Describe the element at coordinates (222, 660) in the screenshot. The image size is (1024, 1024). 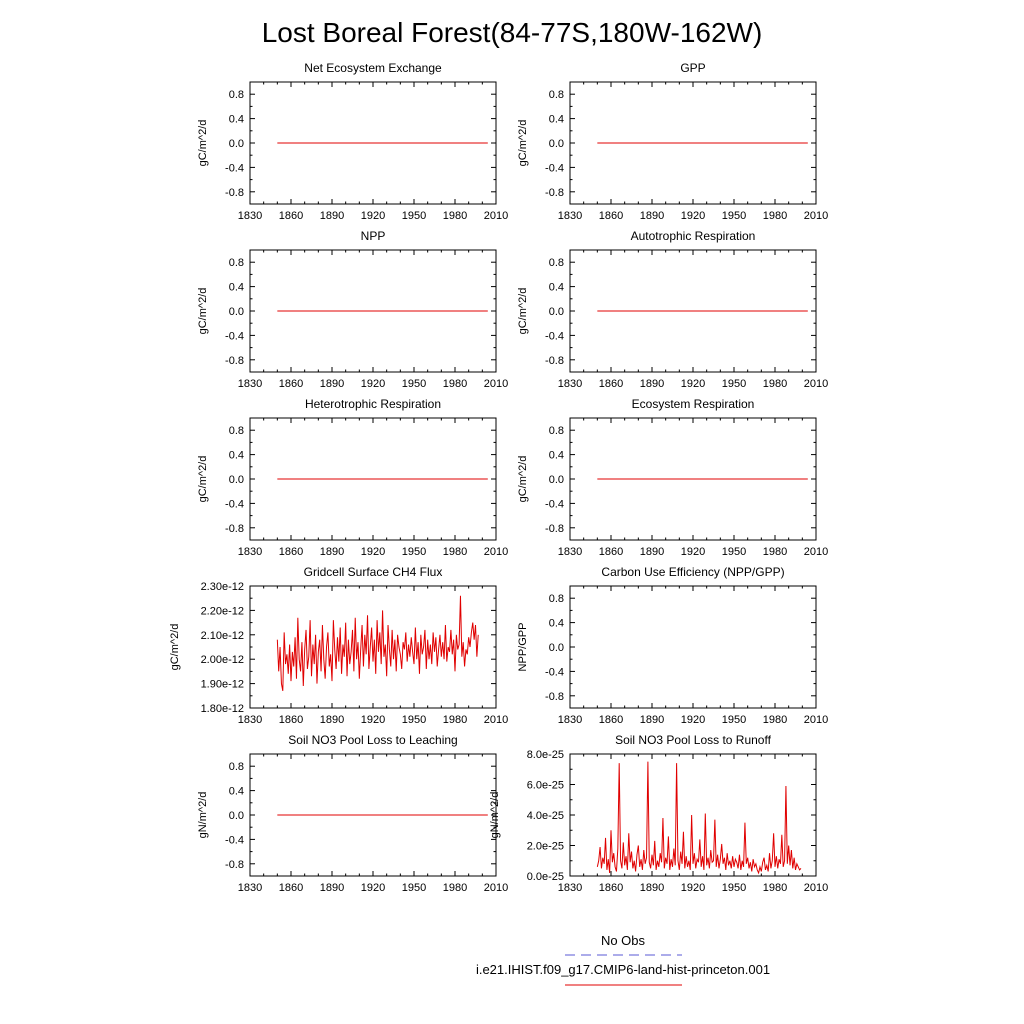
I see `y-tick-label: 2.00e-12` at that location.